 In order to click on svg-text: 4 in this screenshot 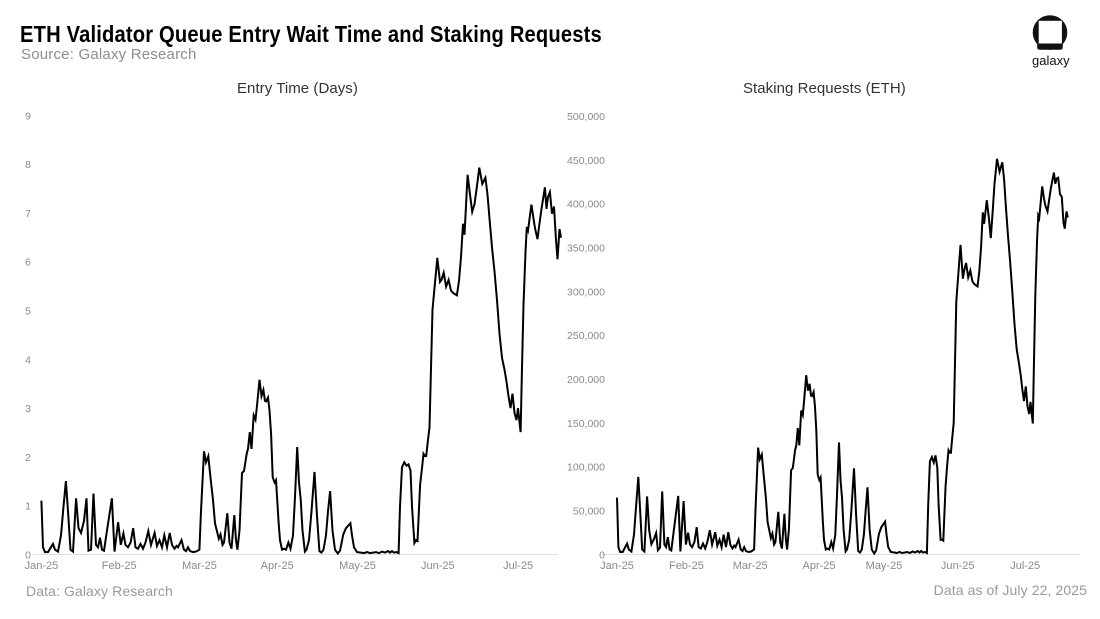, I will do `click(28, 360)`.